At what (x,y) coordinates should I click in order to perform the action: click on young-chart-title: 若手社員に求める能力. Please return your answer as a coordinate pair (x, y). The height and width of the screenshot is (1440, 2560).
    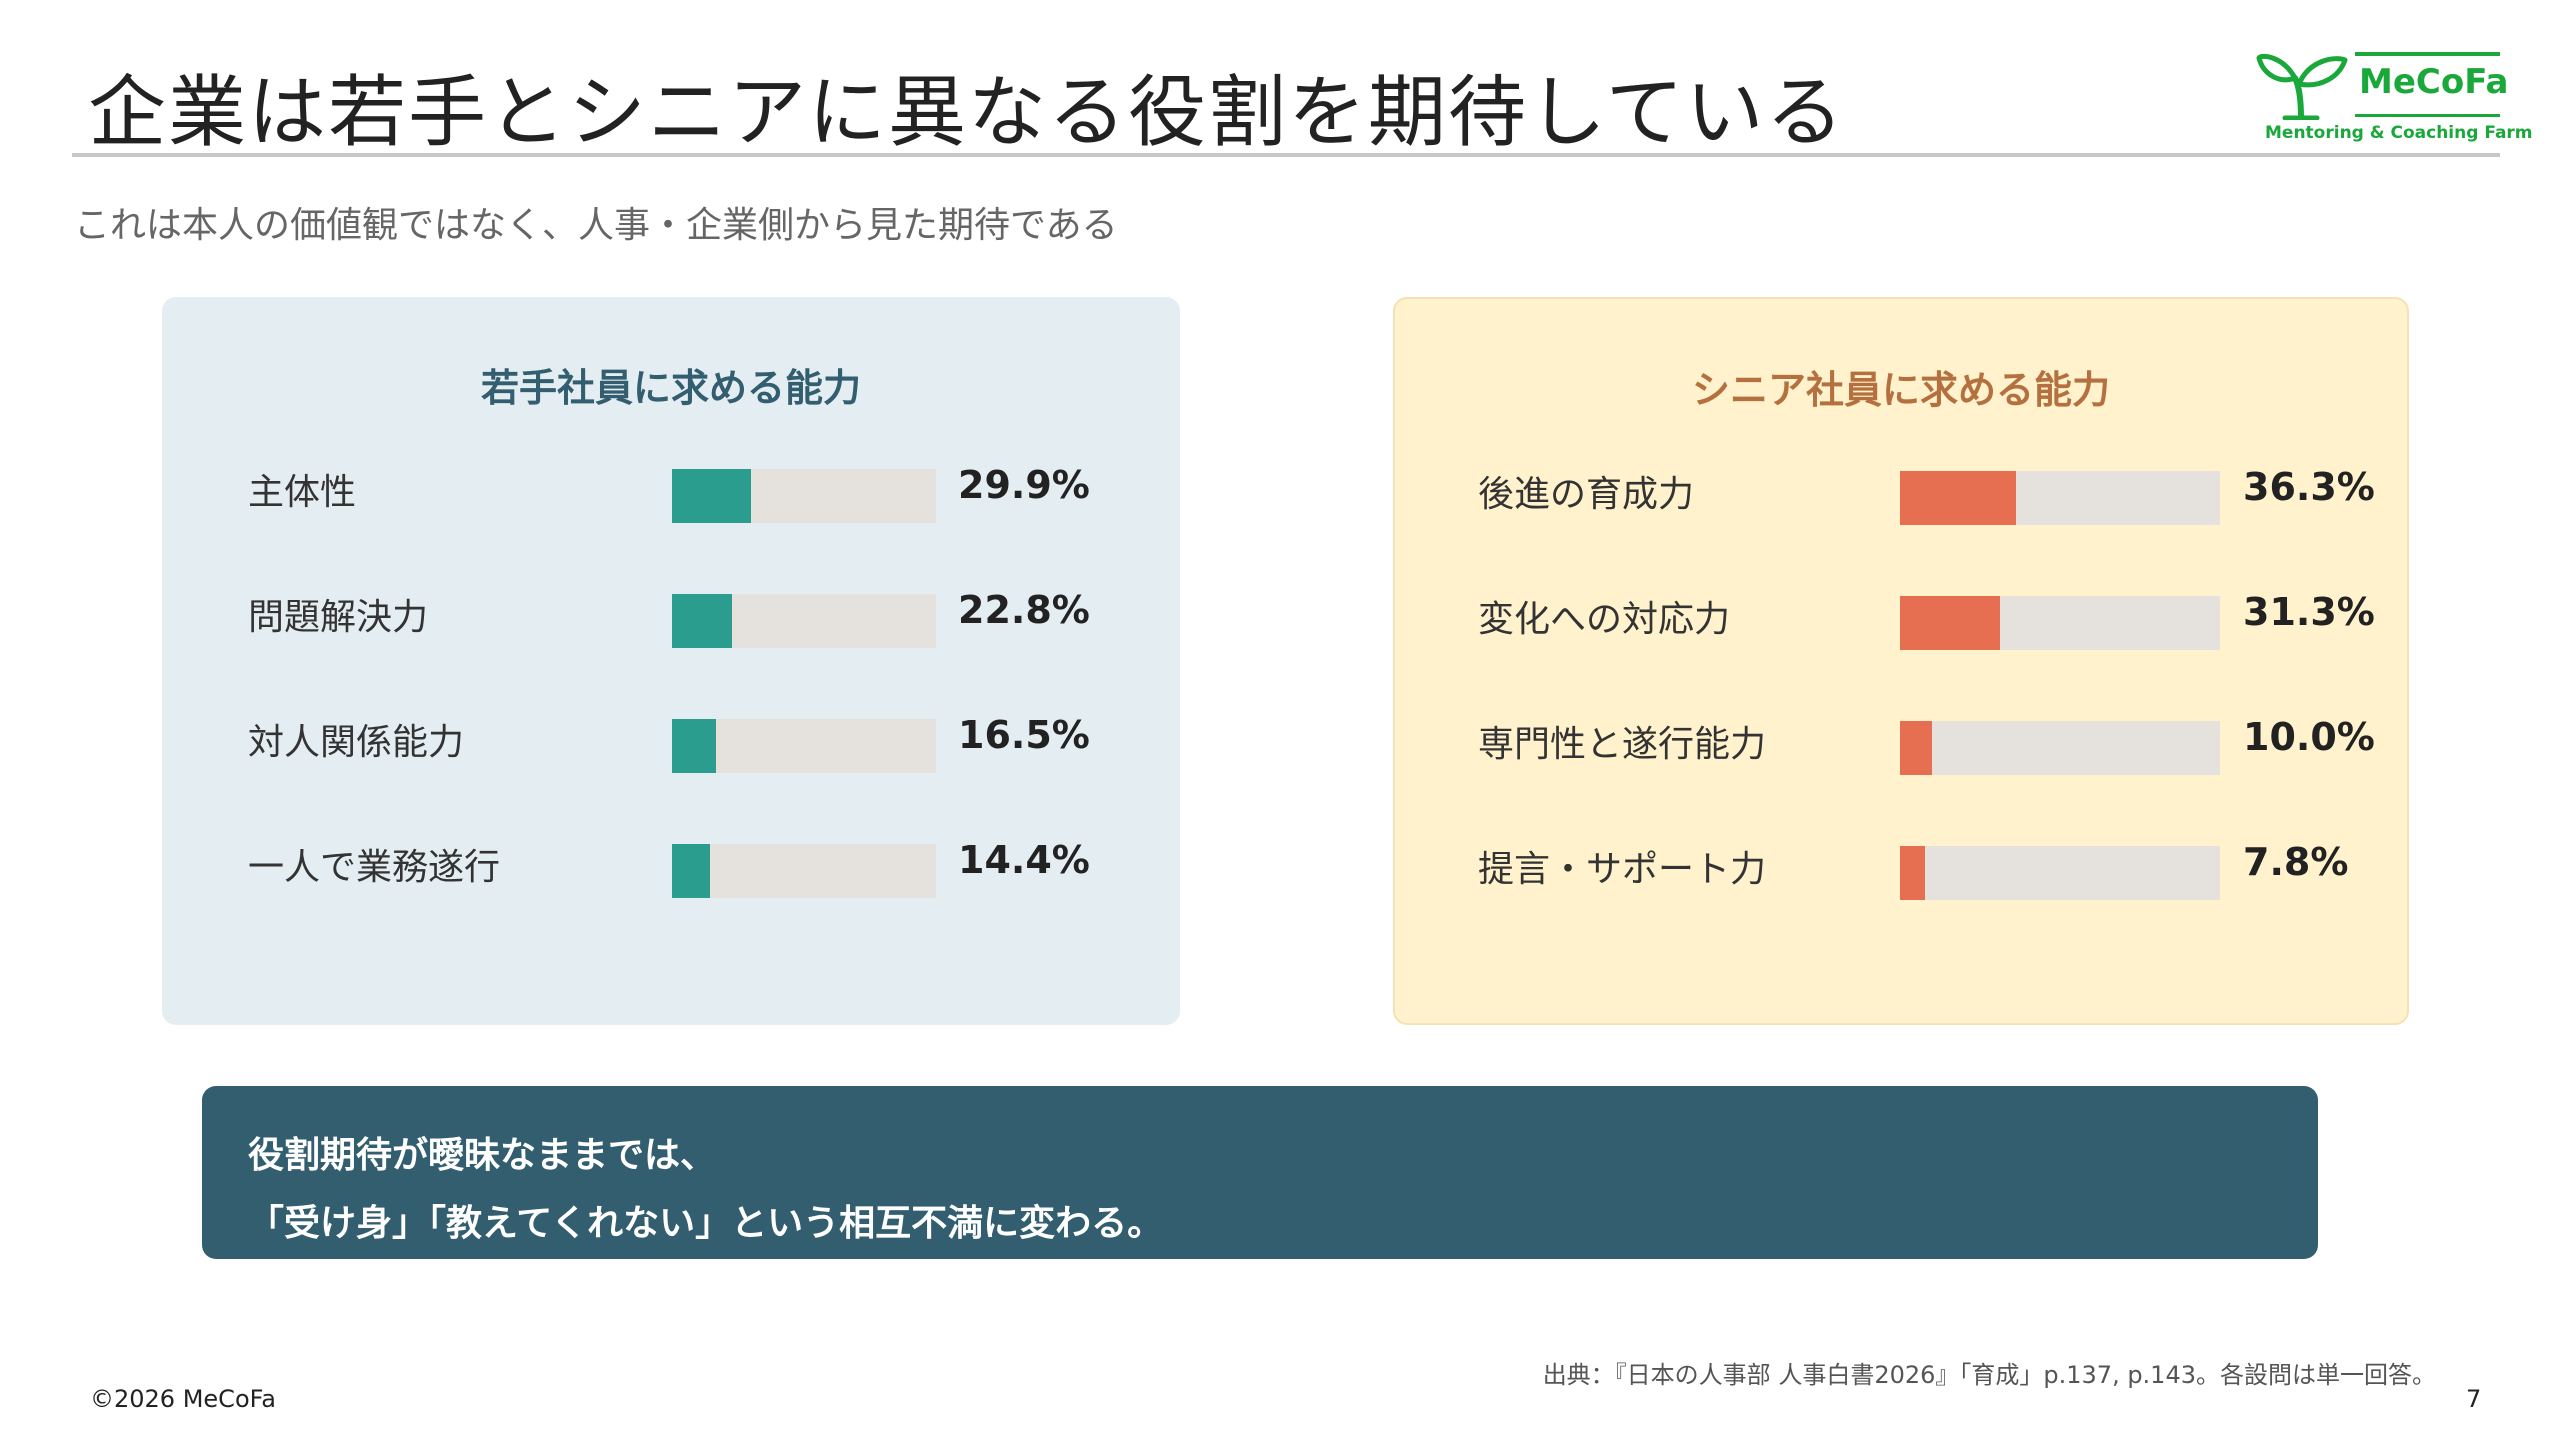
    Looking at the image, I should click on (670, 388).